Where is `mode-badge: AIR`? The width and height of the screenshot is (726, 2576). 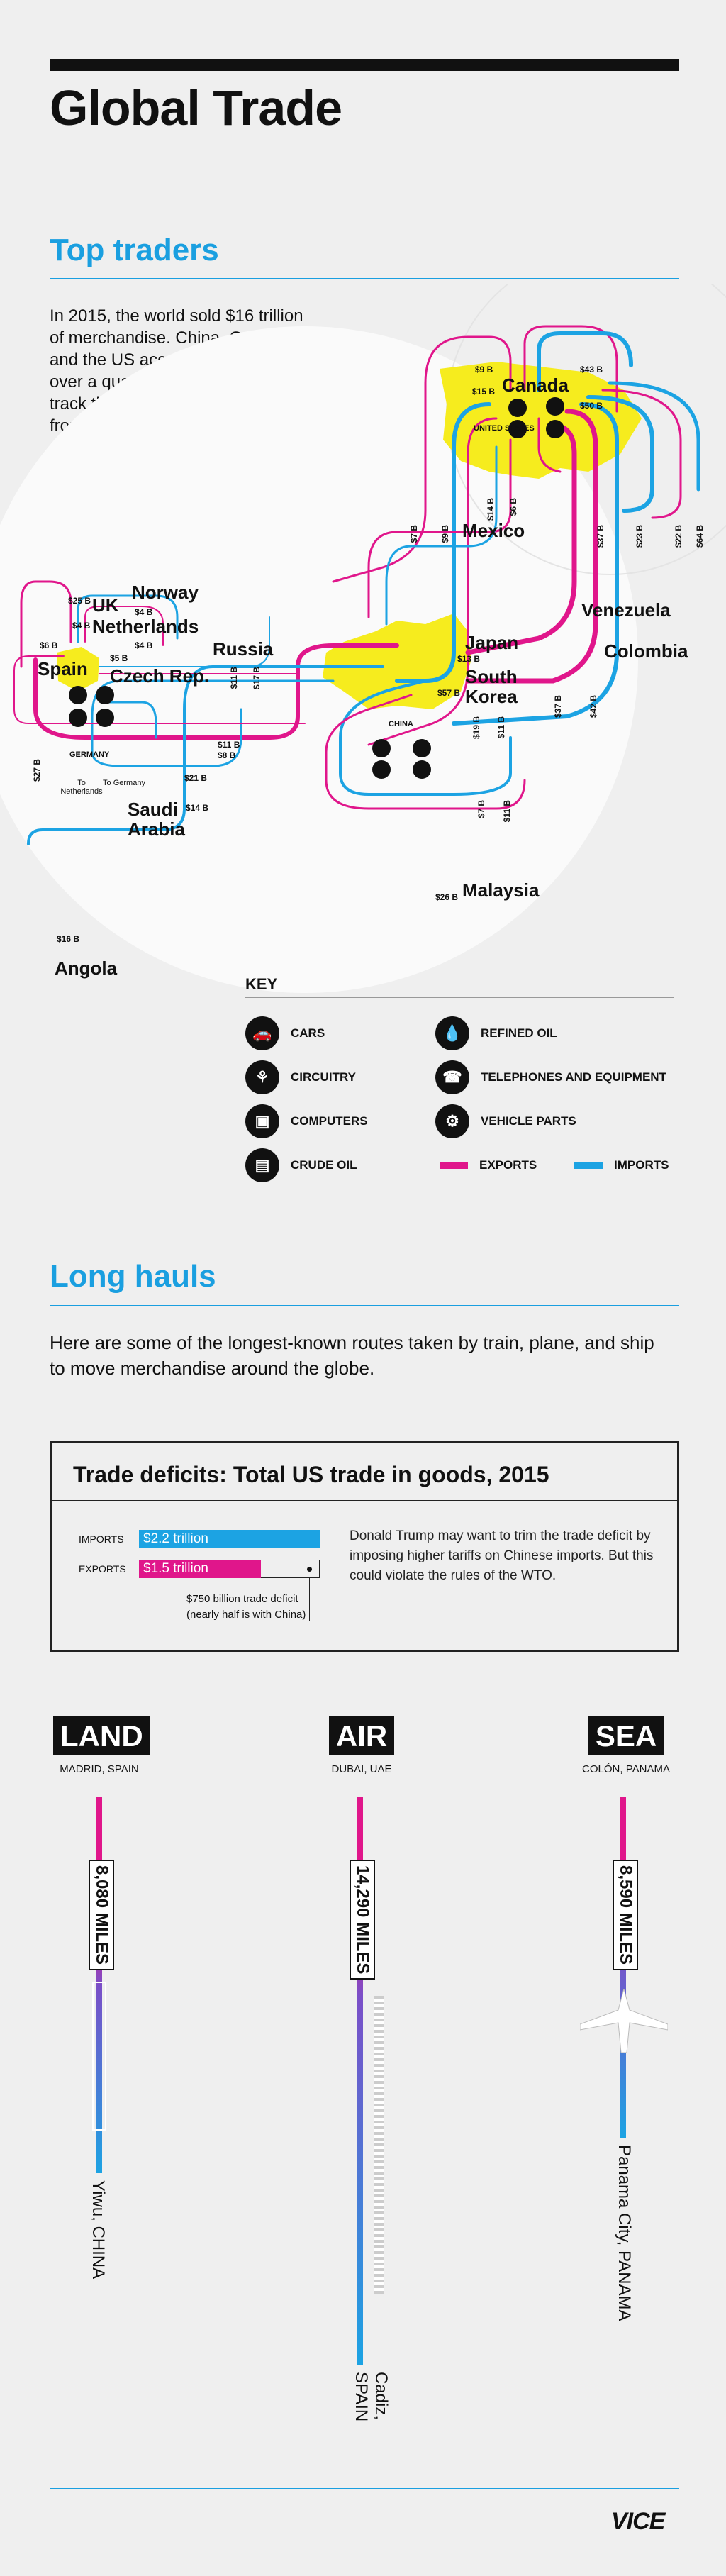
mode-badge: AIR is located at coordinates (361, 1735).